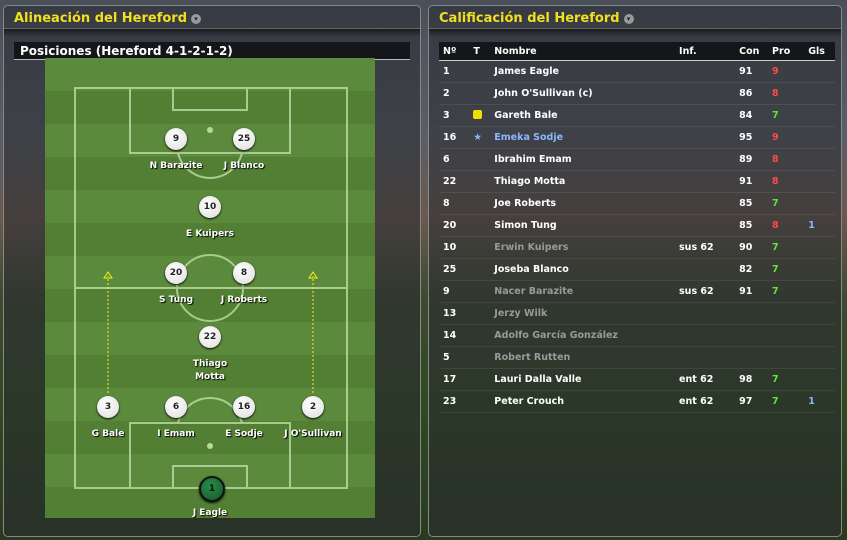 The image size is (847, 540). I want to click on table-row: 3 Gareth Bale 84 7, so click(637, 115).